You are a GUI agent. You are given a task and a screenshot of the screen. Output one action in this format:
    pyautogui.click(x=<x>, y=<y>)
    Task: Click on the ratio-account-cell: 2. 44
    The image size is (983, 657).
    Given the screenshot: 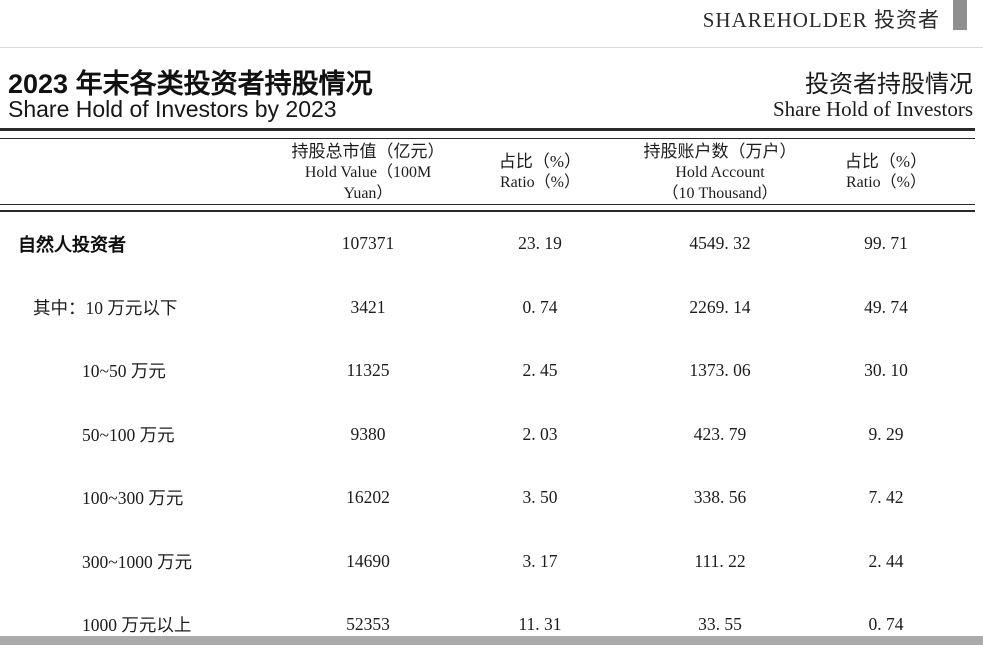 What is the action you would take?
    pyautogui.click(x=886, y=560)
    